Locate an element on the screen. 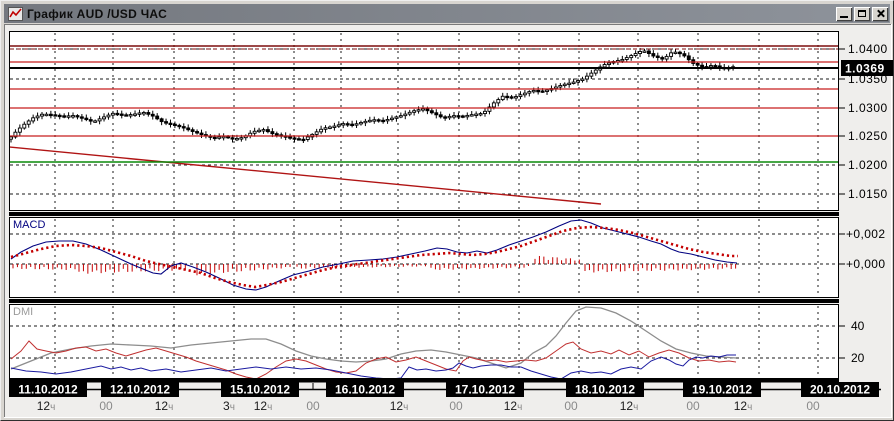 Image resolution: width=894 pixels, height=421 pixels. trendline is located at coordinates (306, 175).